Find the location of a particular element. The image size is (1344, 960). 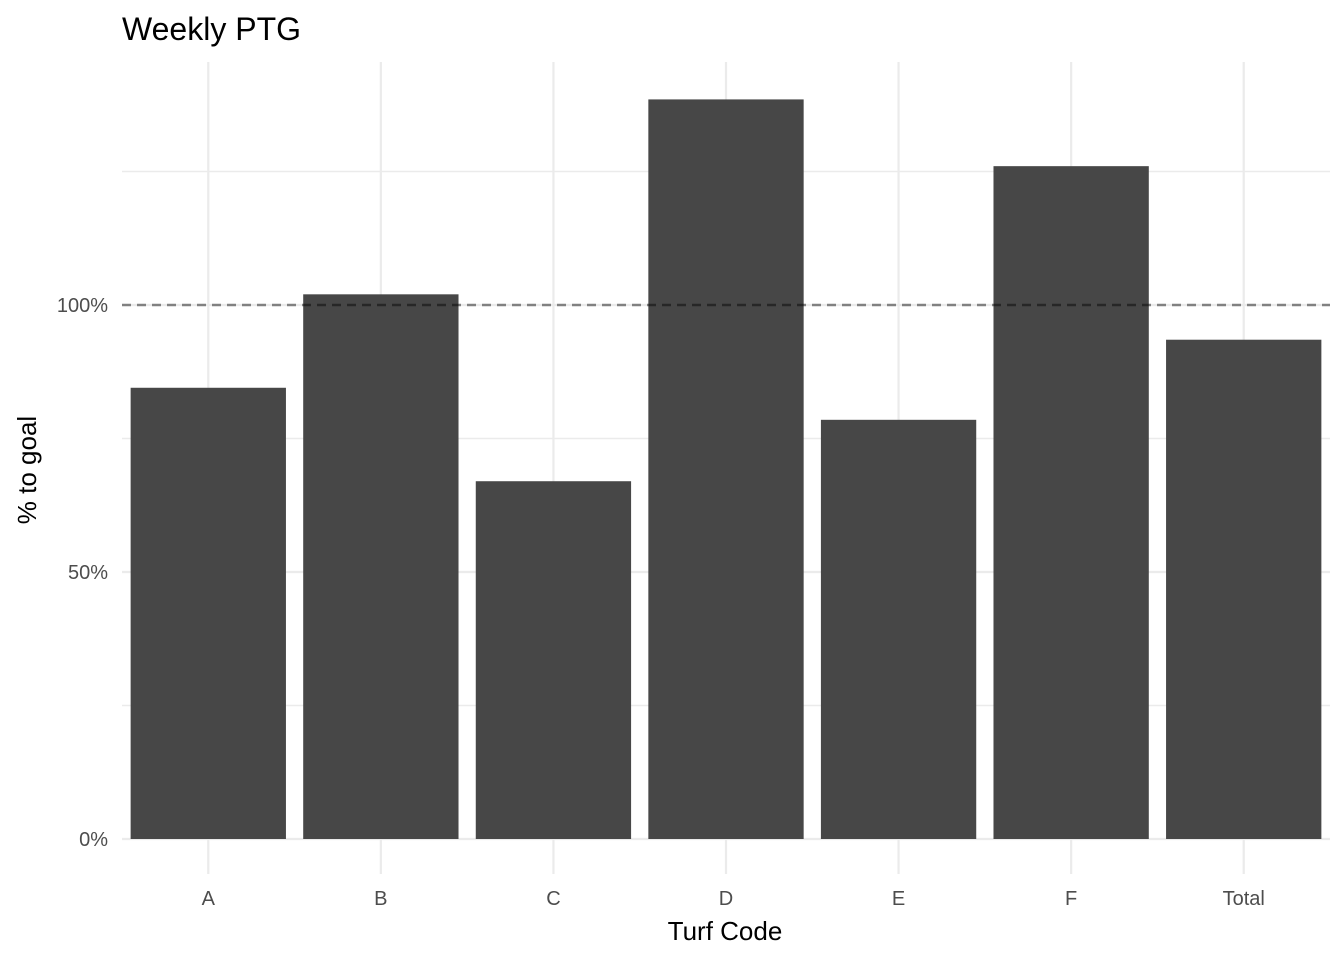

x-tick-label: A is located at coordinates (209, 899).